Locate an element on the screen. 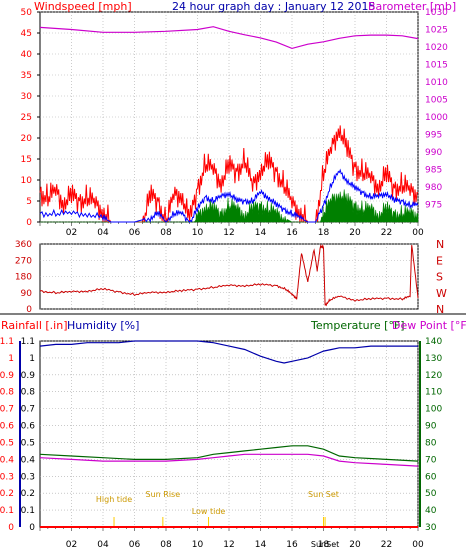 This screenshot has height=555, width=466. hour-label-wind: 10 is located at coordinates (198, 233).